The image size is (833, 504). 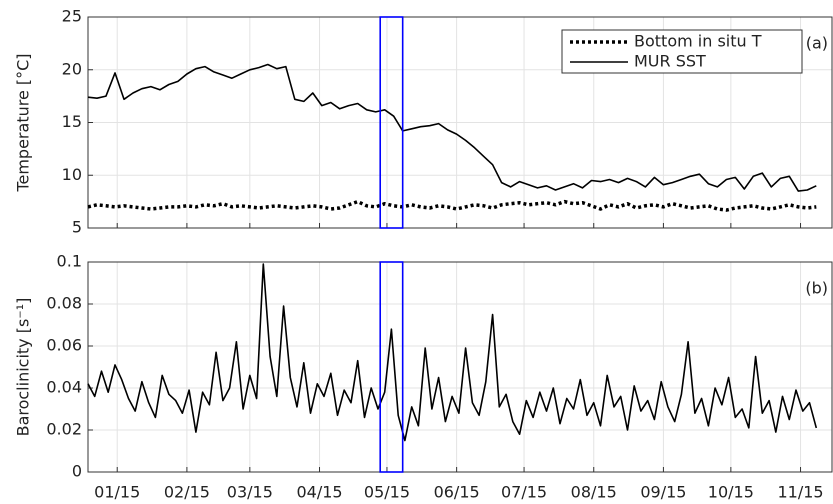 What do you see at coordinates (663, 492) in the screenshot?
I see `x-tick-label: 09/15` at bounding box center [663, 492].